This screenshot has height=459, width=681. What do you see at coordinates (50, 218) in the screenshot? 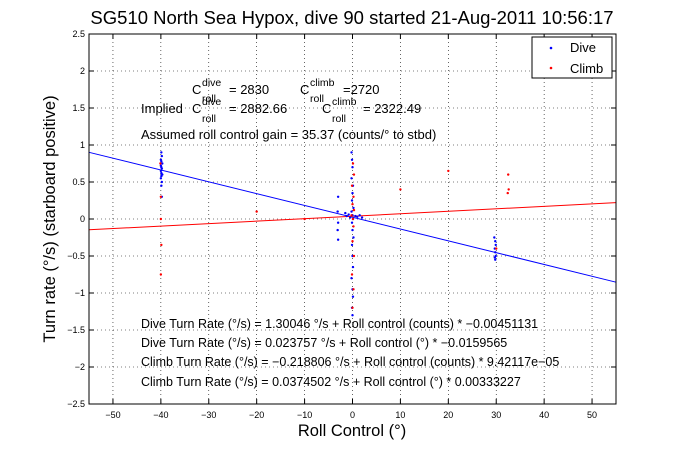
I see `y-axis-label: Turn rate (°/s) (starboard positive)` at bounding box center [50, 218].